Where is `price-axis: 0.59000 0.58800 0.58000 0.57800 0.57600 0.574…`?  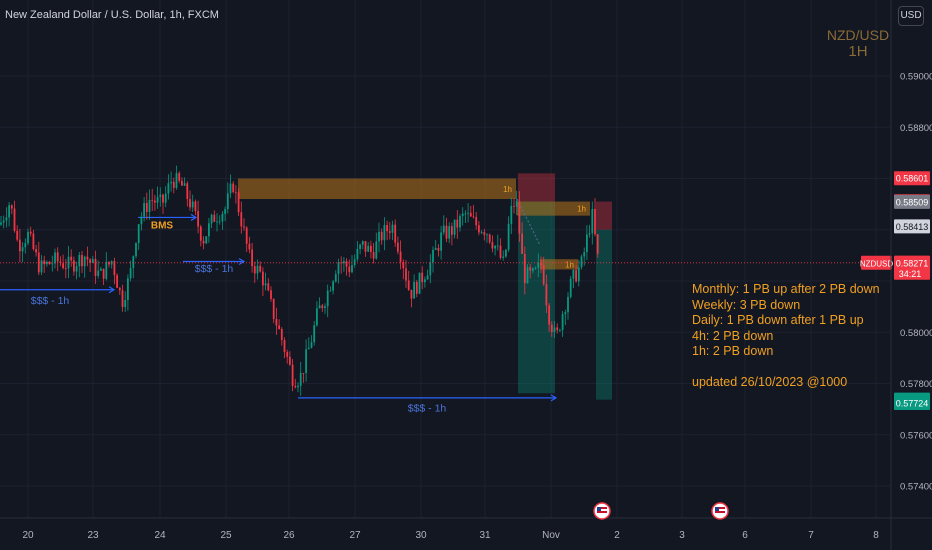 price-axis: 0.59000 0.58800 0.58000 0.57800 0.57600 0.574… is located at coordinates (896, 282).